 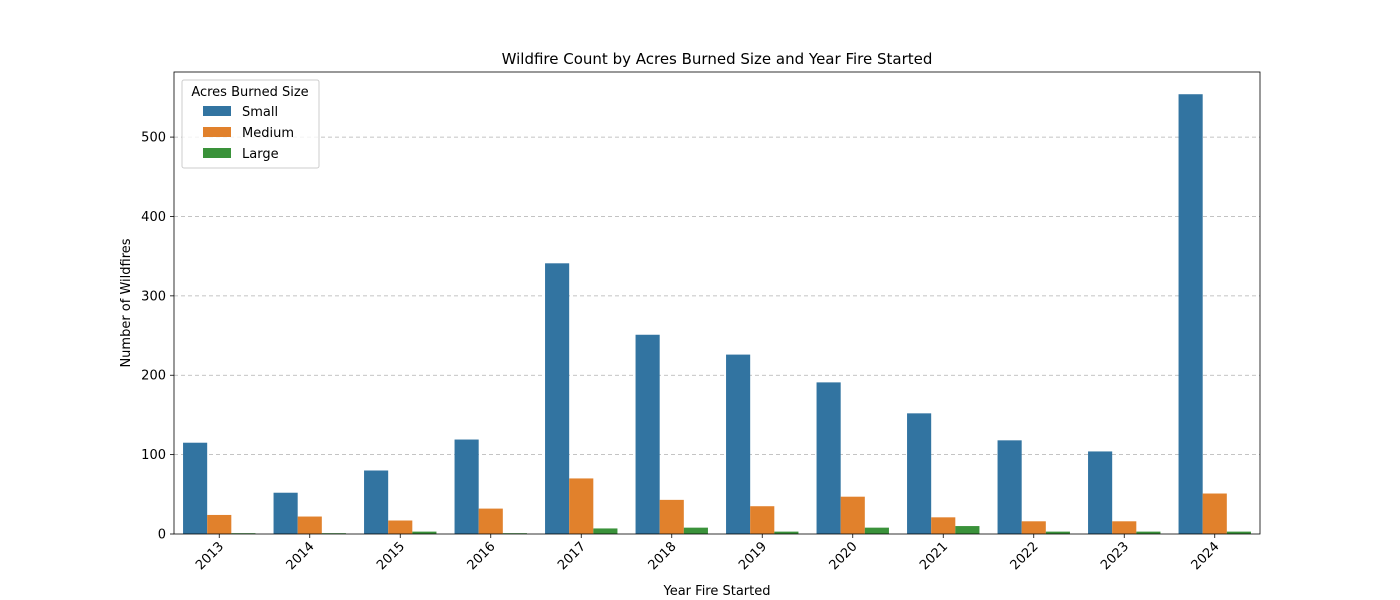 What do you see at coordinates (153, 138) in the screenshot?
I see `y-tick-label: 500` at bounding box center [153, 138].